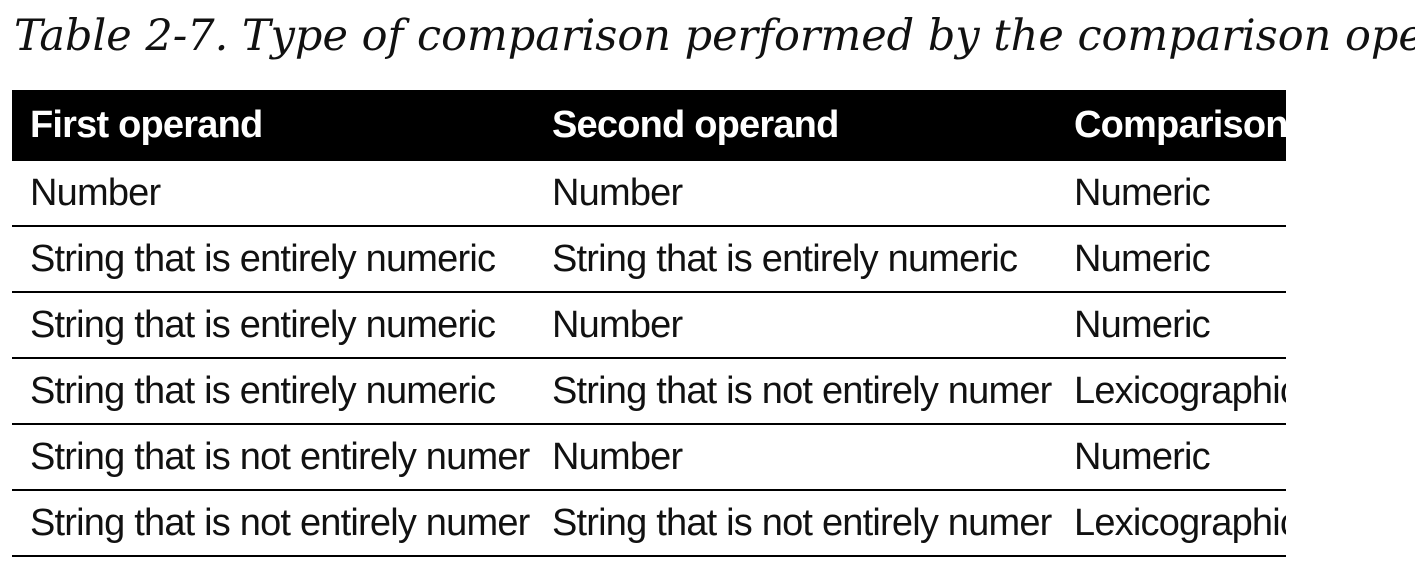 Image resolution: width=1415 pixels, height=574 pixels. Describe the element at coordinates (785, 258) in the screenshot. I see `second-operand-cell: String that is entirely numeric` at that location.